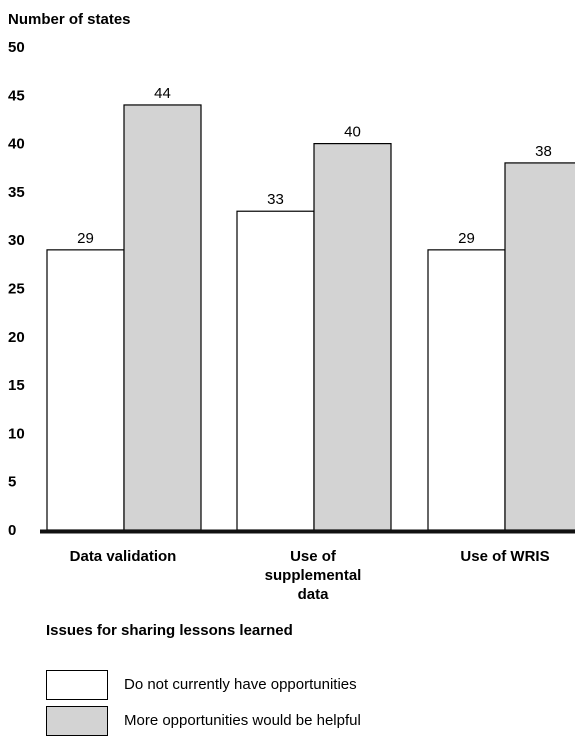  Describe the element at coordinates (314, 594) in the screenshot. I see `category-label: data` at that location.